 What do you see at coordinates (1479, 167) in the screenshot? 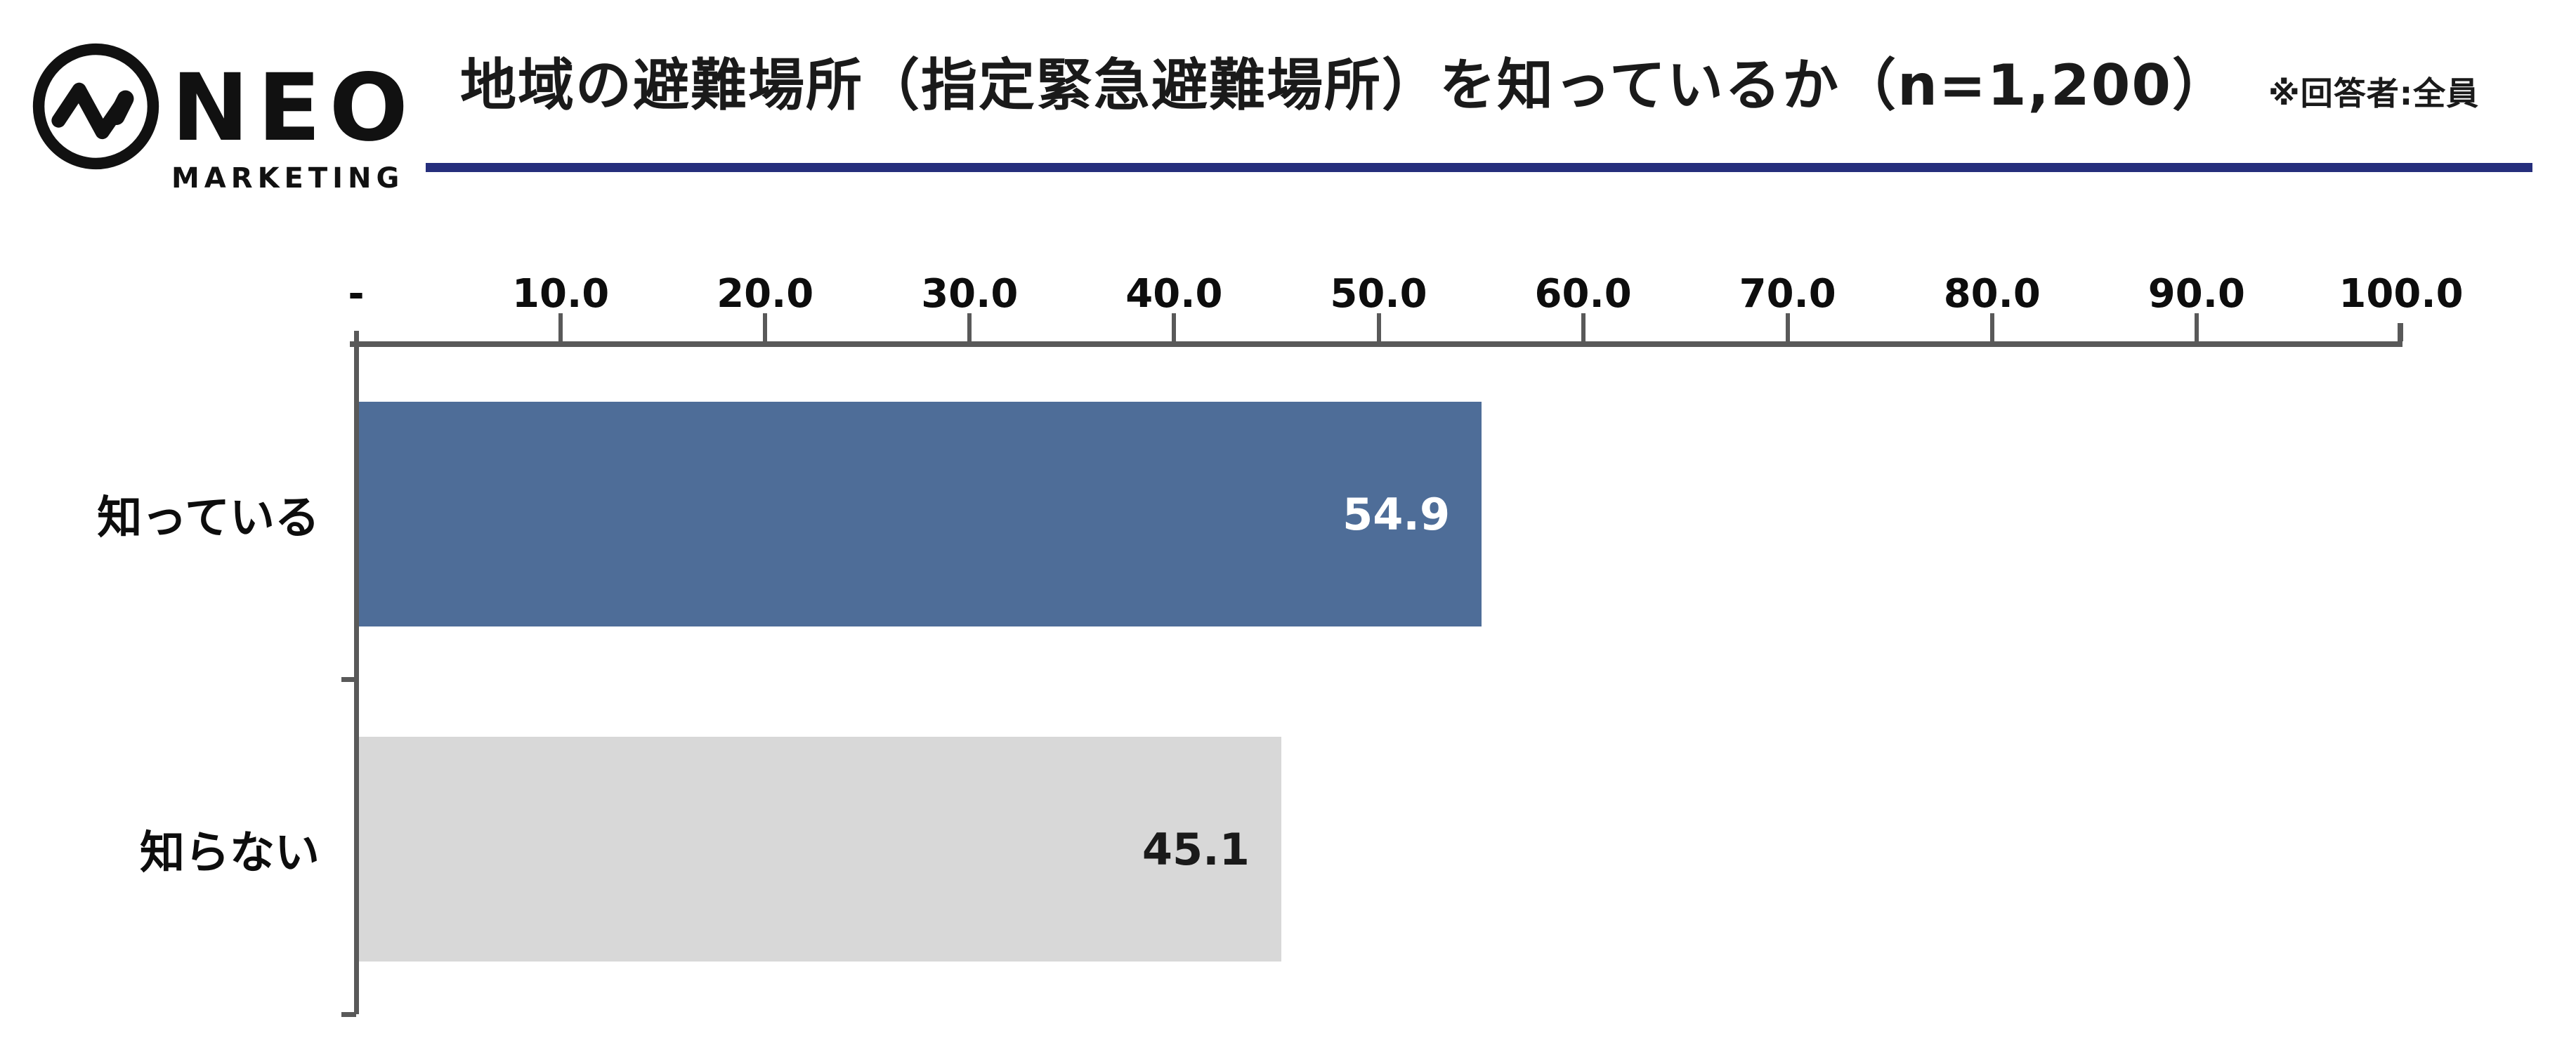
I see `title-underline` at bounding box center [1479, 167].